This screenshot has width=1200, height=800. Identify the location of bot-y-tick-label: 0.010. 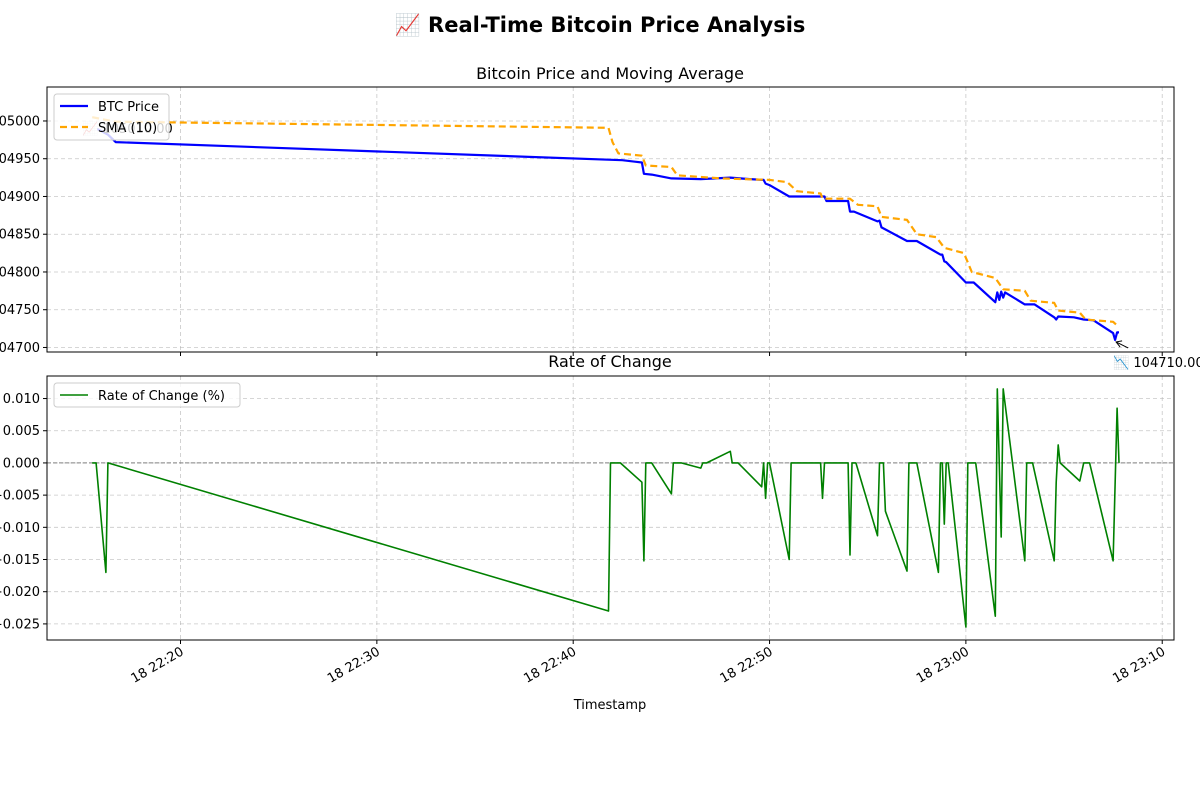
(21, 399).